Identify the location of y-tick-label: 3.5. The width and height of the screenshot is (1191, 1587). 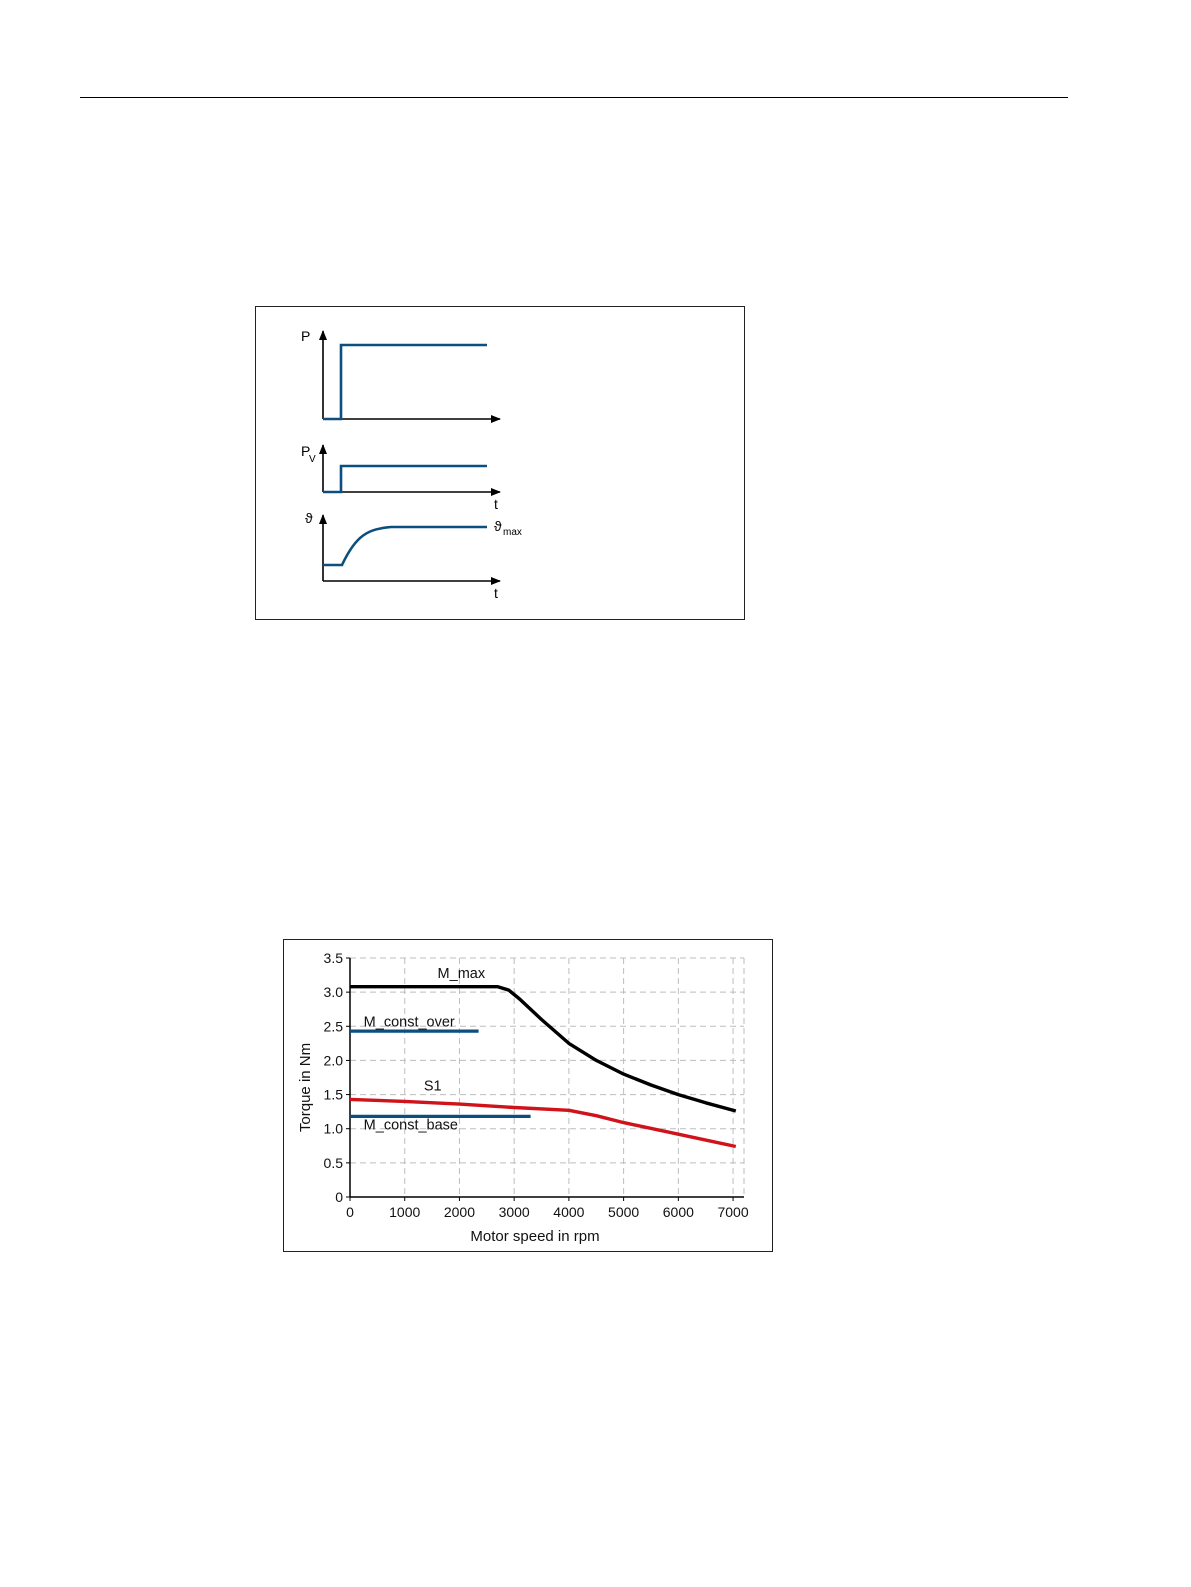
(334, 958).